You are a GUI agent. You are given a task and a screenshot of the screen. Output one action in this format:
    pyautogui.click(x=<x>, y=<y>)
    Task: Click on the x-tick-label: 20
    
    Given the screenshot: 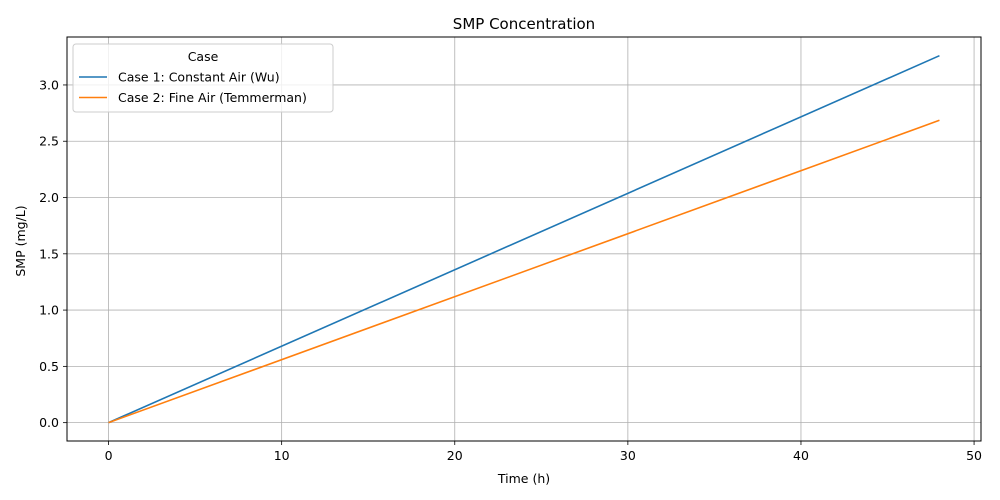 What is the action you would take?
    pyautogui.click(x=455, y=455)
    